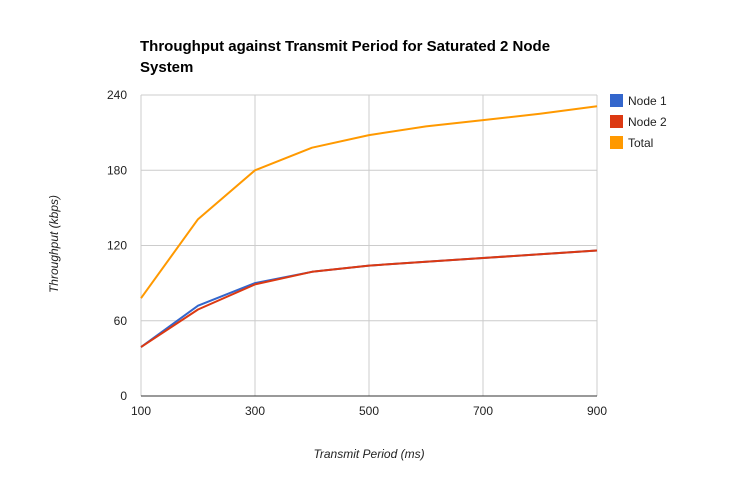  I want to click on legend-label-total: Total, so click(640, 143).